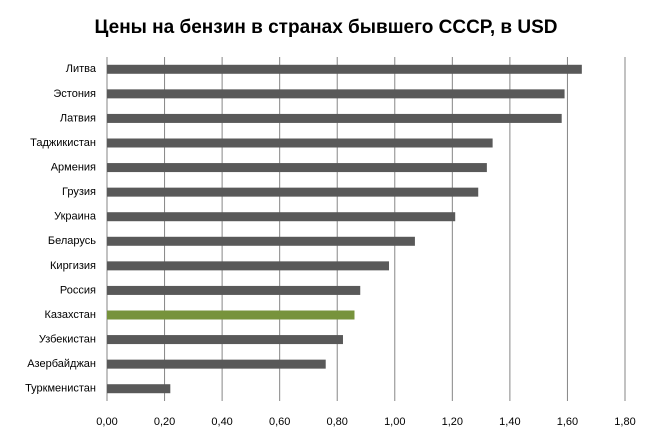  Describe the element at coordinates (73, 266) in the screenshot. I see `y-tick-label: Киргизия` at that location.